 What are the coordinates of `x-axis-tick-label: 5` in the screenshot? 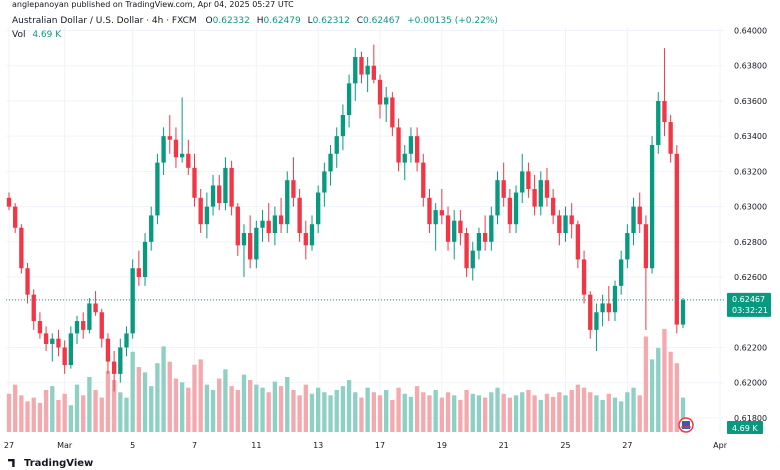 It's located at (132, 445).